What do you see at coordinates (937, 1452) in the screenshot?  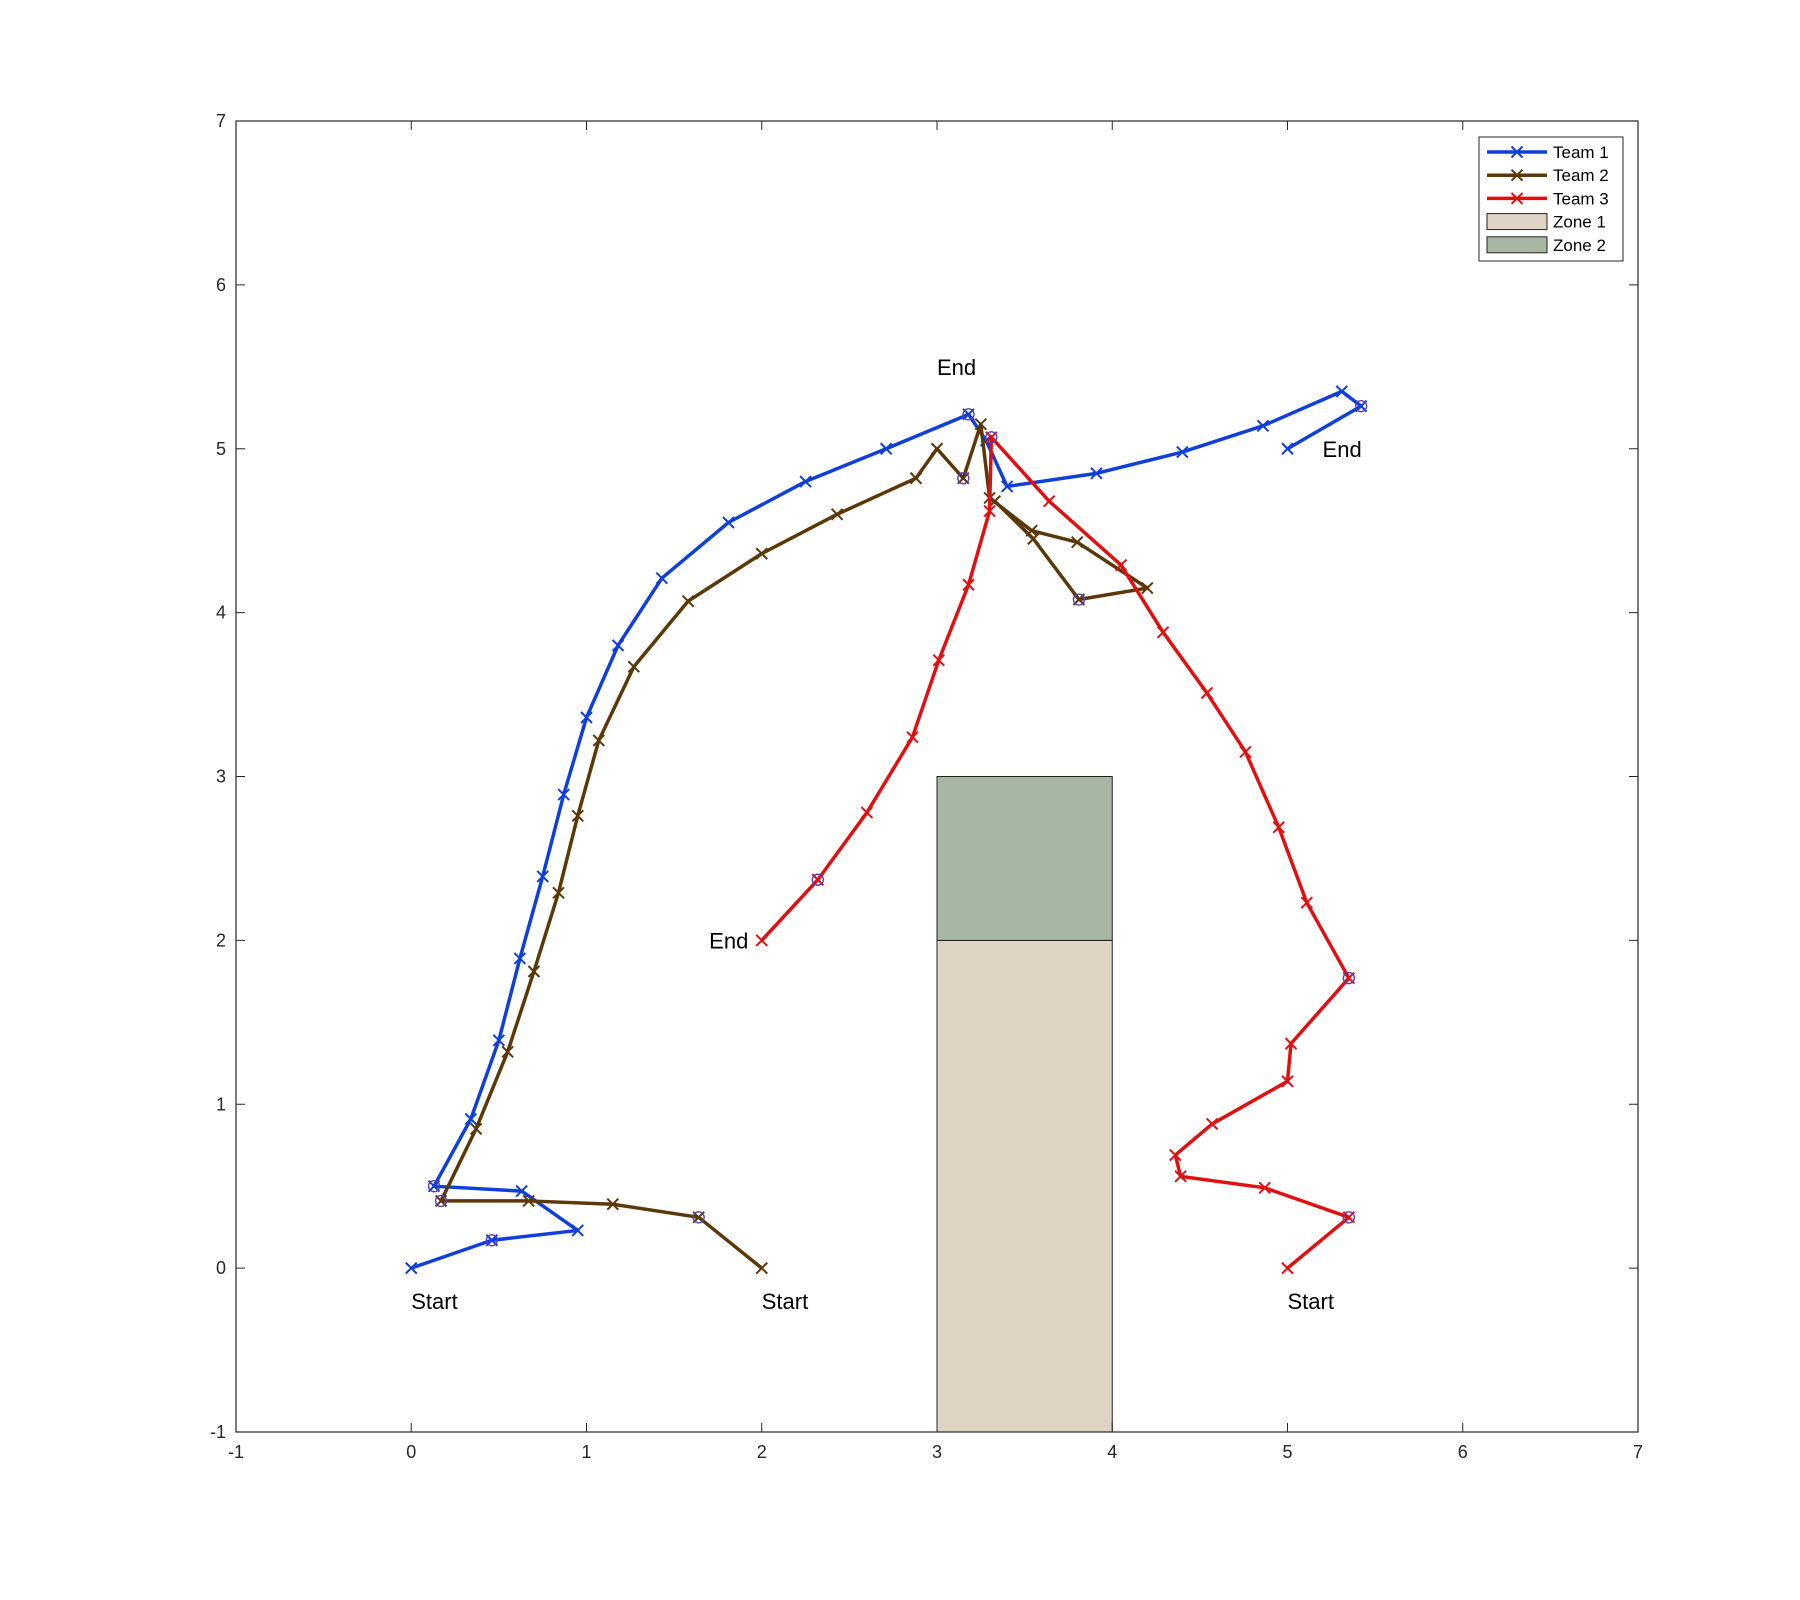 I see `x-tick-label: 3` at bounding box center [937, 1452].